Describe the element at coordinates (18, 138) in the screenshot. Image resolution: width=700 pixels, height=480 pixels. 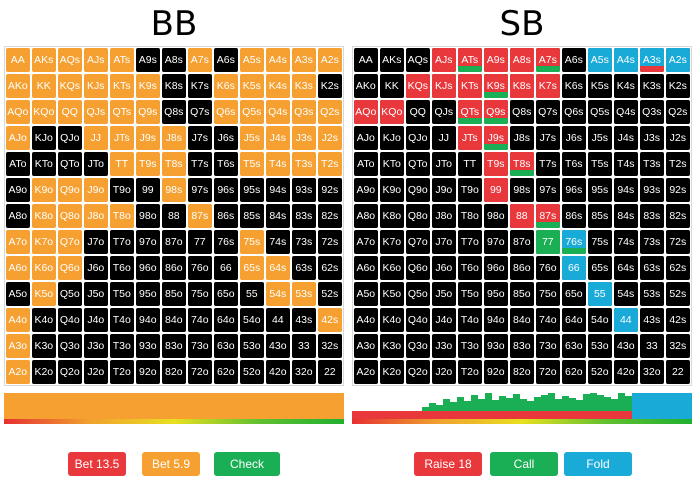
I see `hand-cell-AJo: AJo` at that location.